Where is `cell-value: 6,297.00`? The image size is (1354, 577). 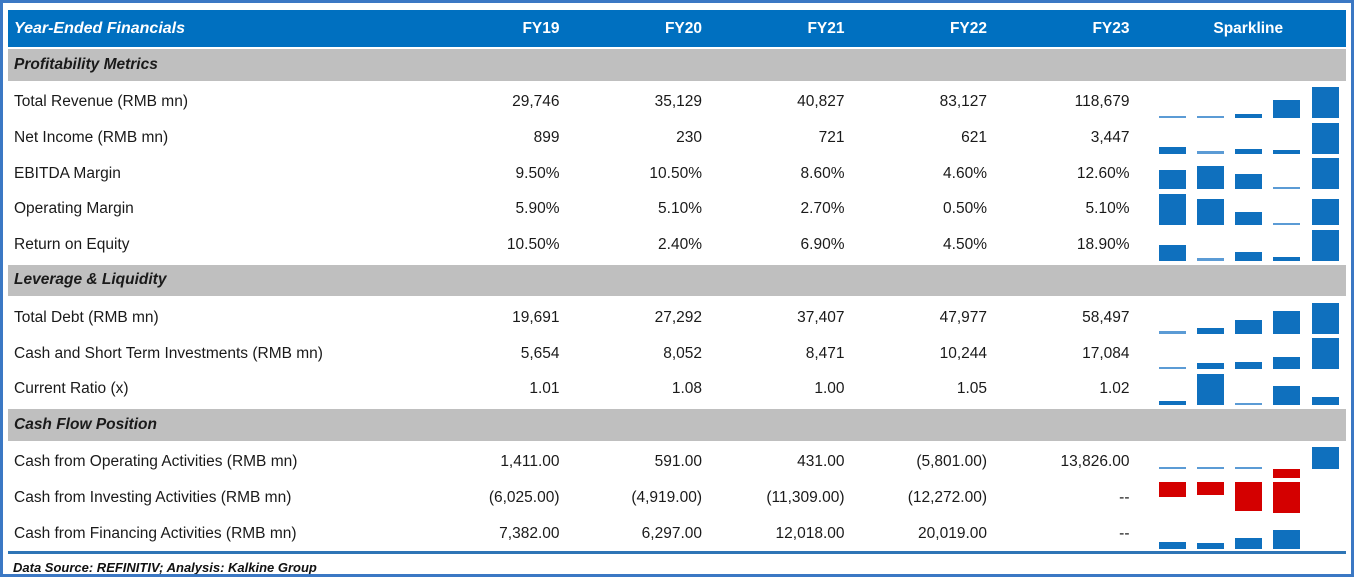
cell-value: 6,297.00 is located at coordinates (671, 533).